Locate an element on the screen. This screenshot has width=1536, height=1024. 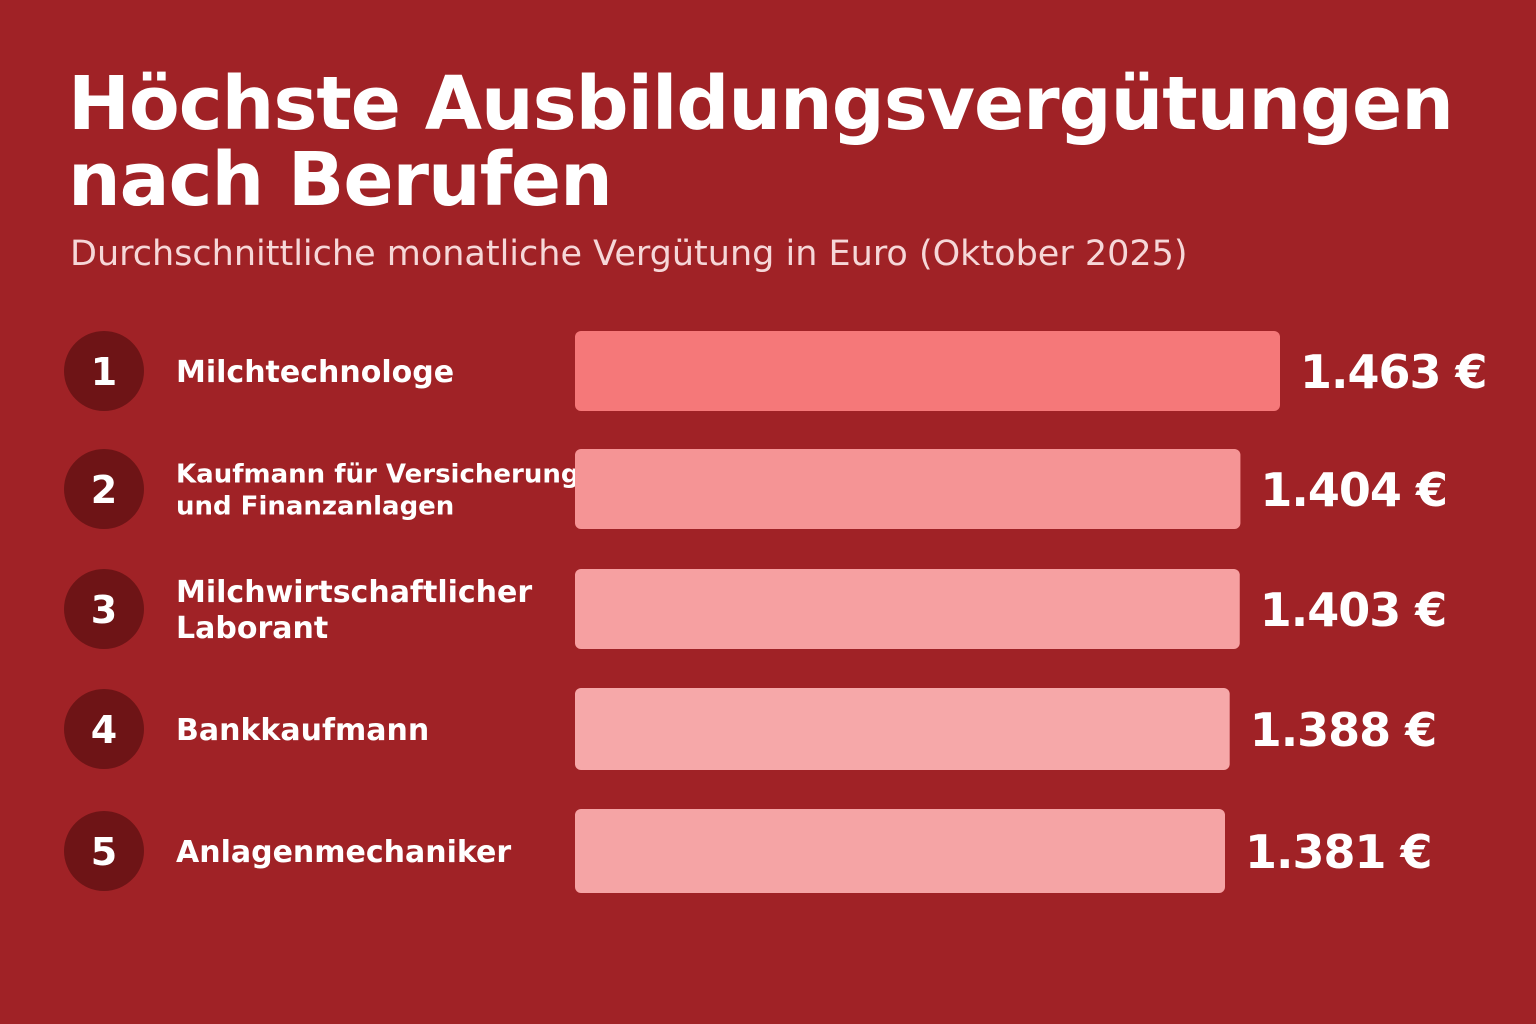
value-label: 1.388 € is located at coordinates (1343, 730).